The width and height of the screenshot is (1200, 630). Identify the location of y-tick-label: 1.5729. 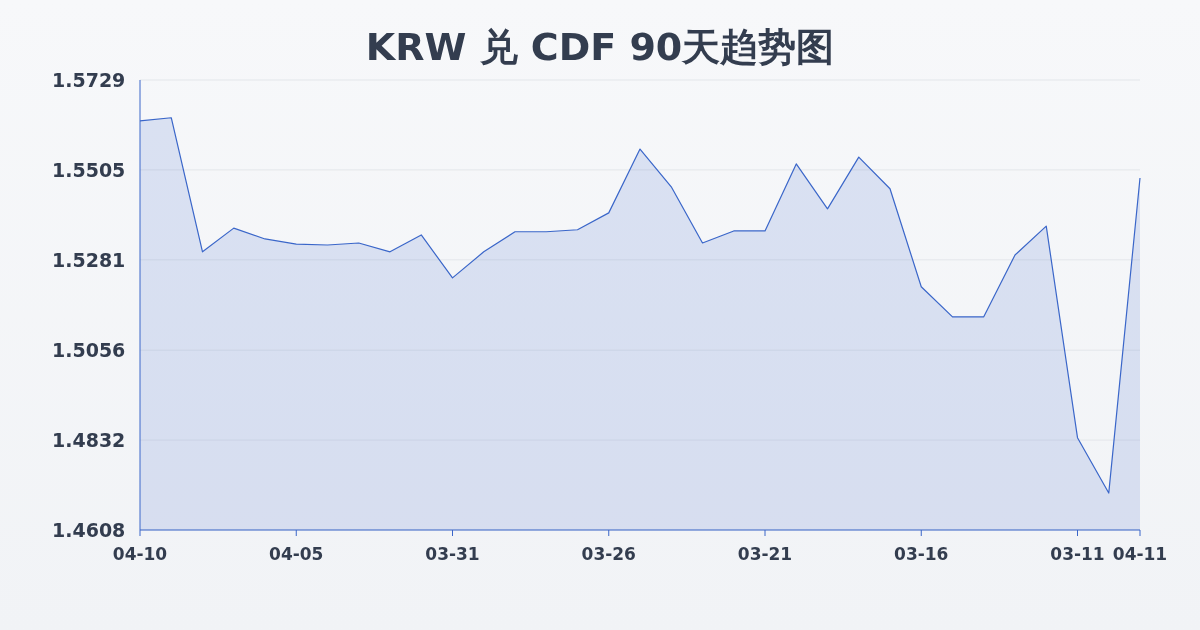
(89, 80).